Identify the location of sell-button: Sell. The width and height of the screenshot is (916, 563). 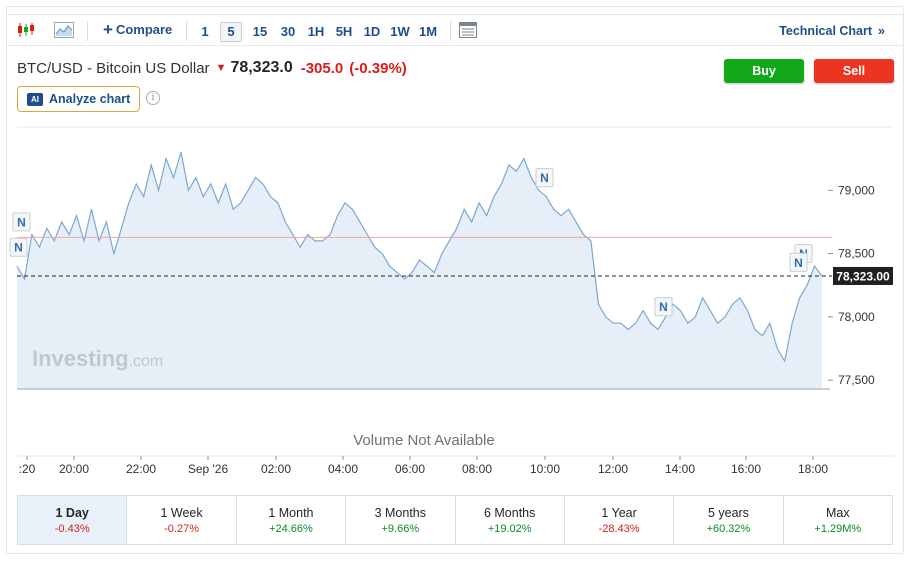
(854, 71).